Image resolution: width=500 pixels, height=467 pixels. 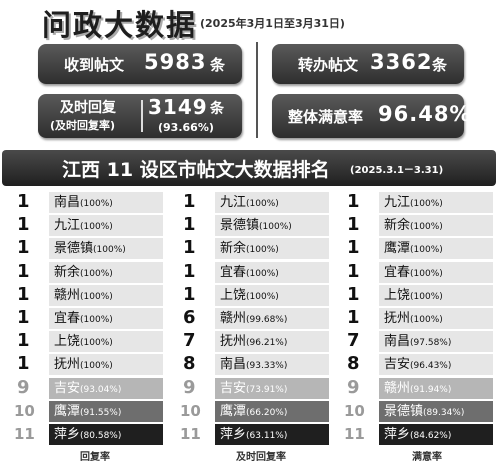 What do you see at coordinates (353, 364) in the screenshot?
I see `rank-number: 8` at bounding box center [353, 364].